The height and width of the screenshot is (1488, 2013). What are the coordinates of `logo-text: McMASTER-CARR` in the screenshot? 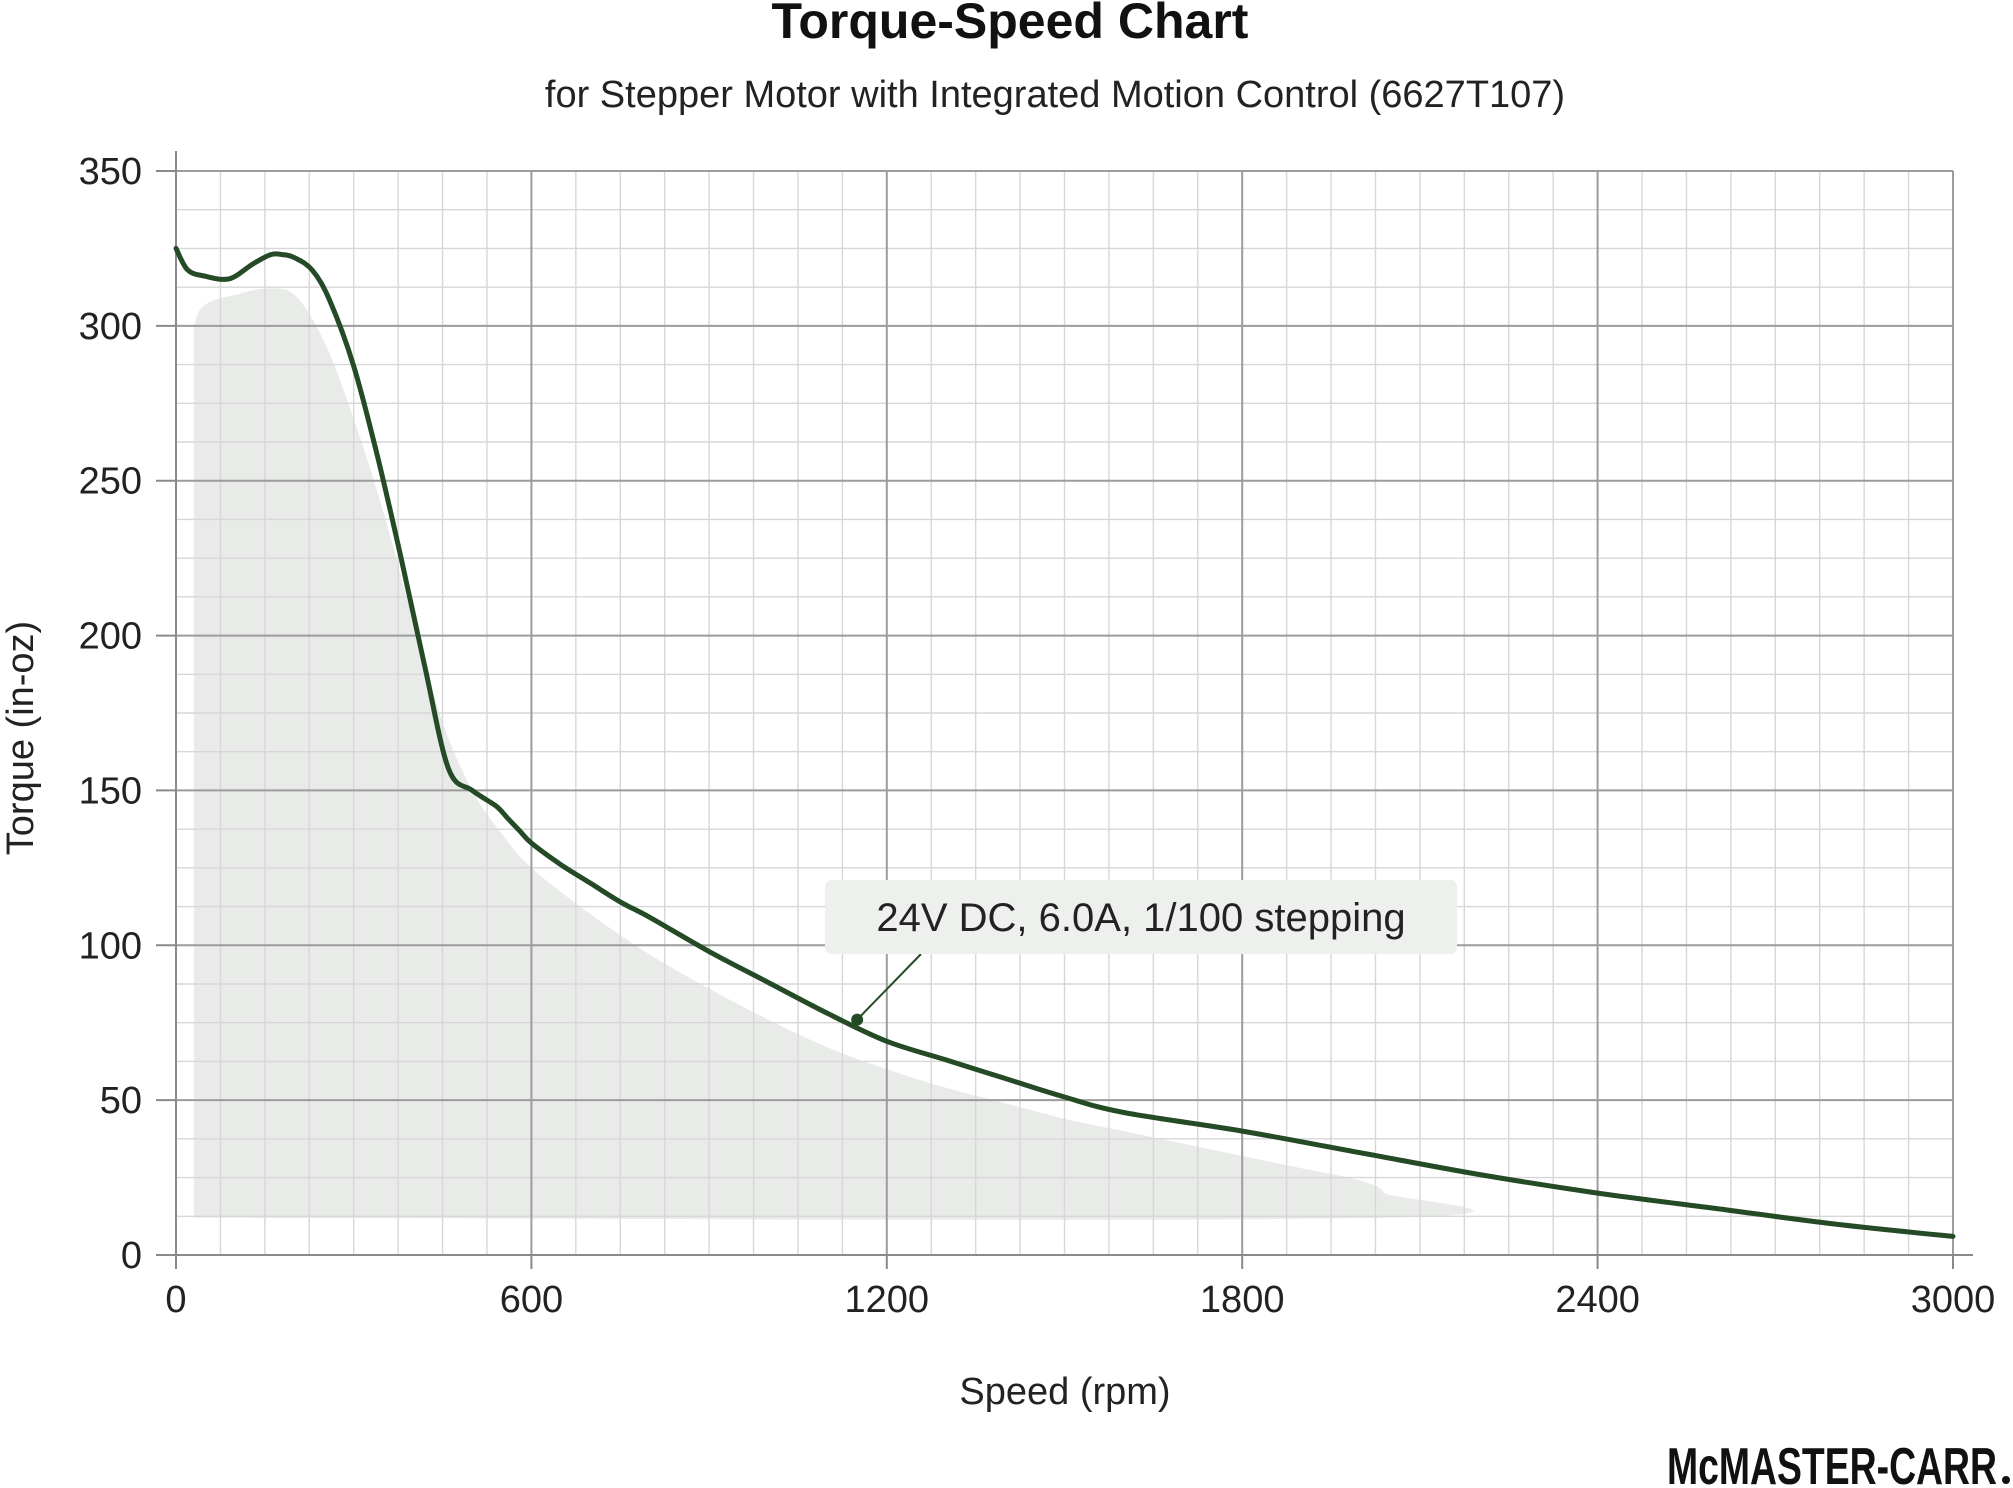 It's located at (1832, 1463).